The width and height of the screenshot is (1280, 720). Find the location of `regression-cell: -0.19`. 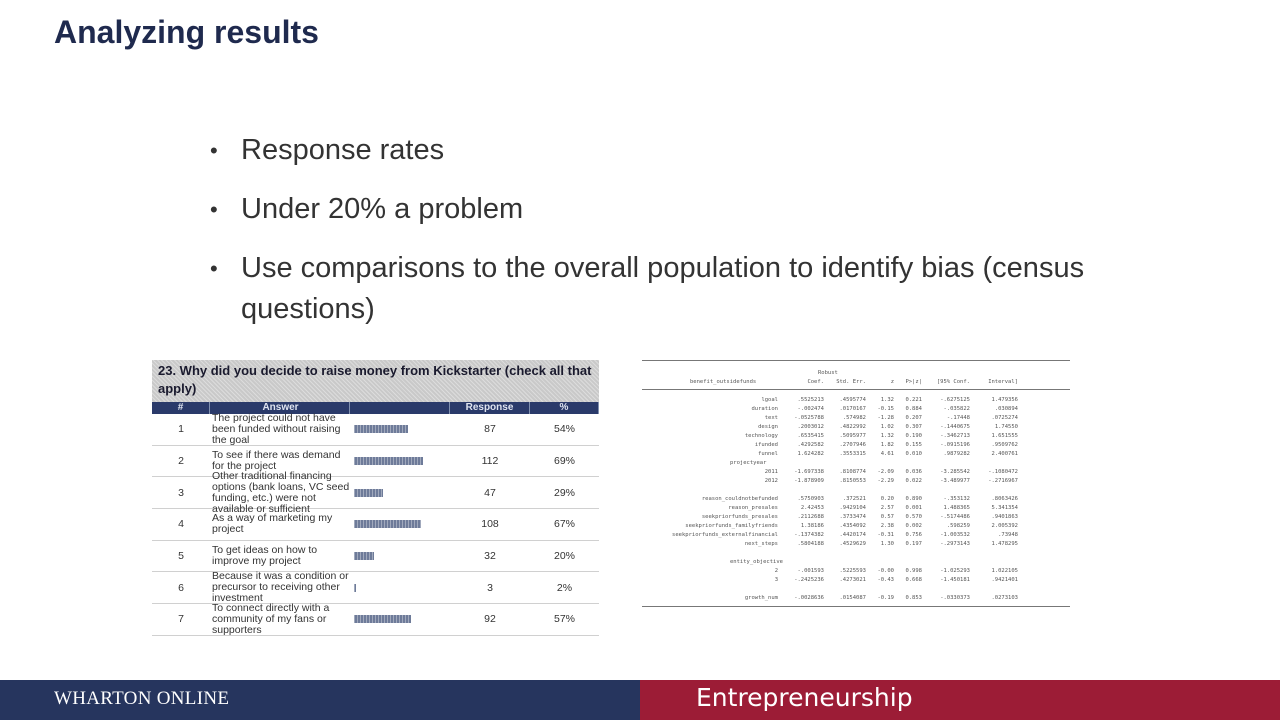

regression-cell: -0.19 is located at coordinates (885, 598).